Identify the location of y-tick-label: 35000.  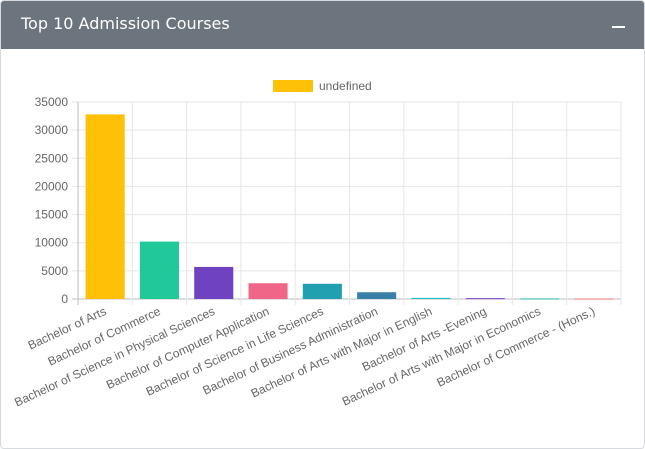
(52, 102).